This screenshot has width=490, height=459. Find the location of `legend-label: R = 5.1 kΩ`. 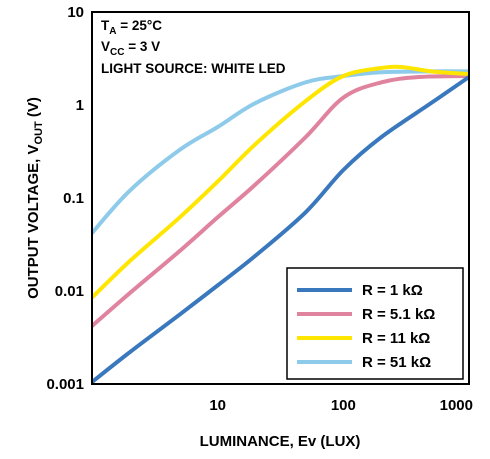

legend-label: R = 5.1 kΩ is located at coordinates (398, 314).